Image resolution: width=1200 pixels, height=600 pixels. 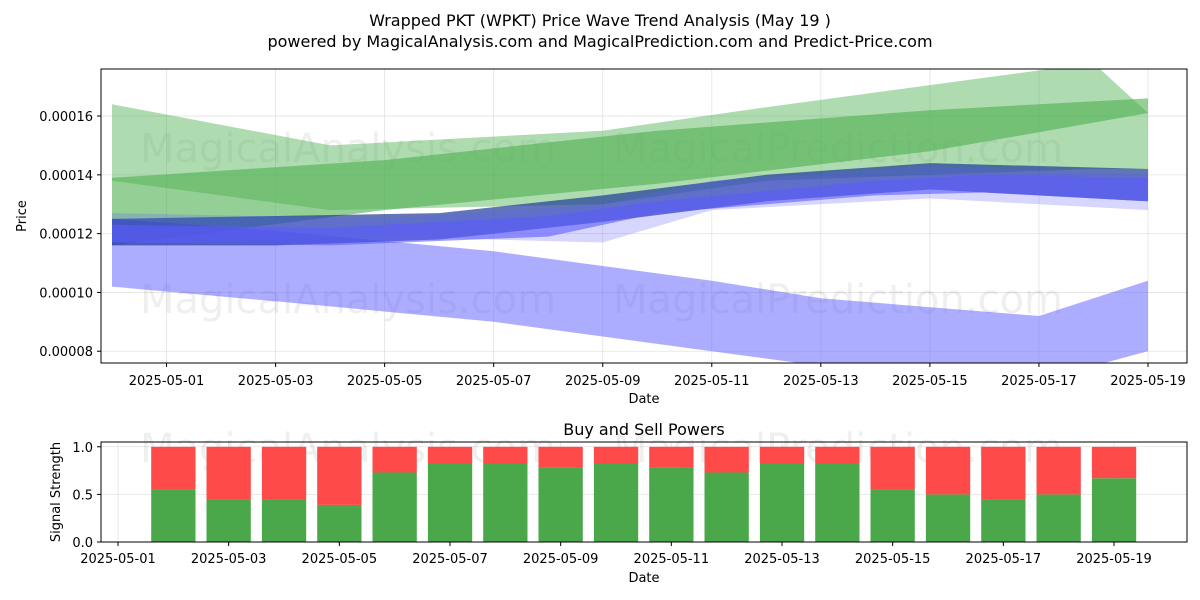 What do you see at coordinates (56, 492) in the screenshot?
I see `y-axis-label: Signal Strength` at bounding box center [56, 492].